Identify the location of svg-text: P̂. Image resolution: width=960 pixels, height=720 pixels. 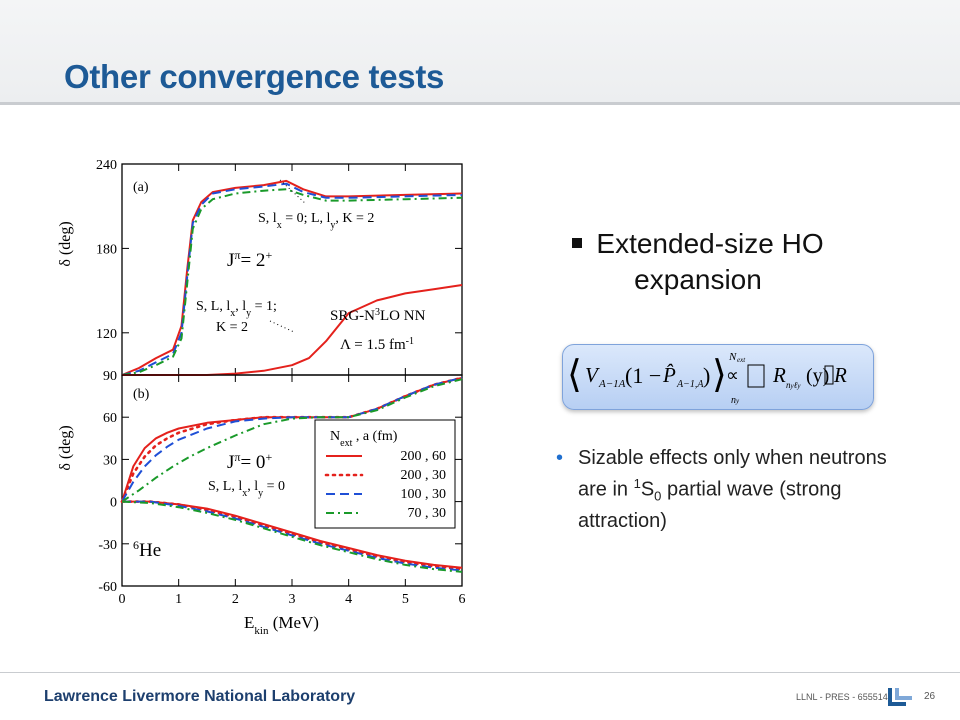
(669, 375).